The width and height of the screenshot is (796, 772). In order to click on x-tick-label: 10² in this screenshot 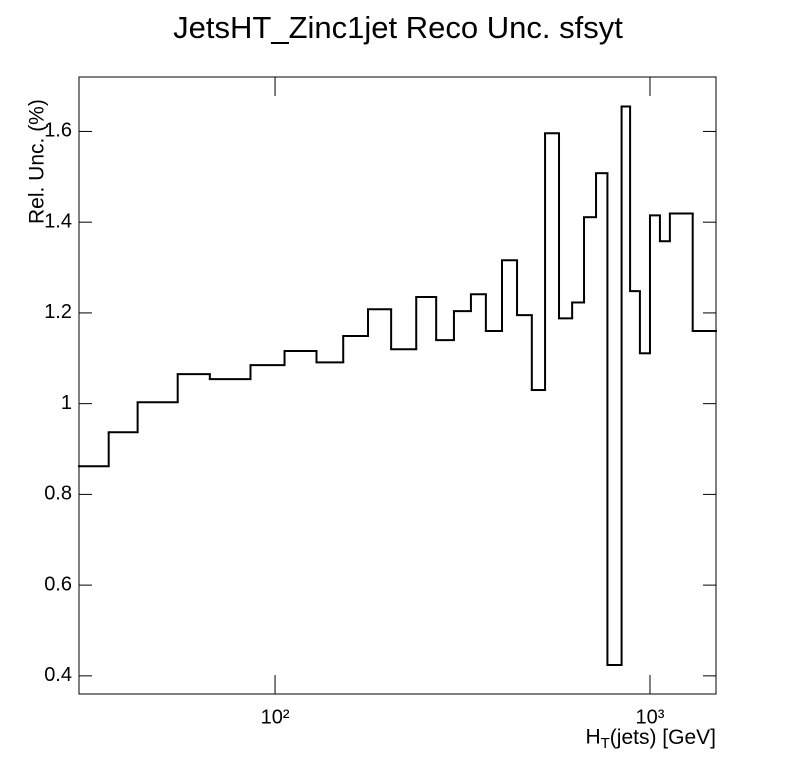, I will do `click(275, 717)`.